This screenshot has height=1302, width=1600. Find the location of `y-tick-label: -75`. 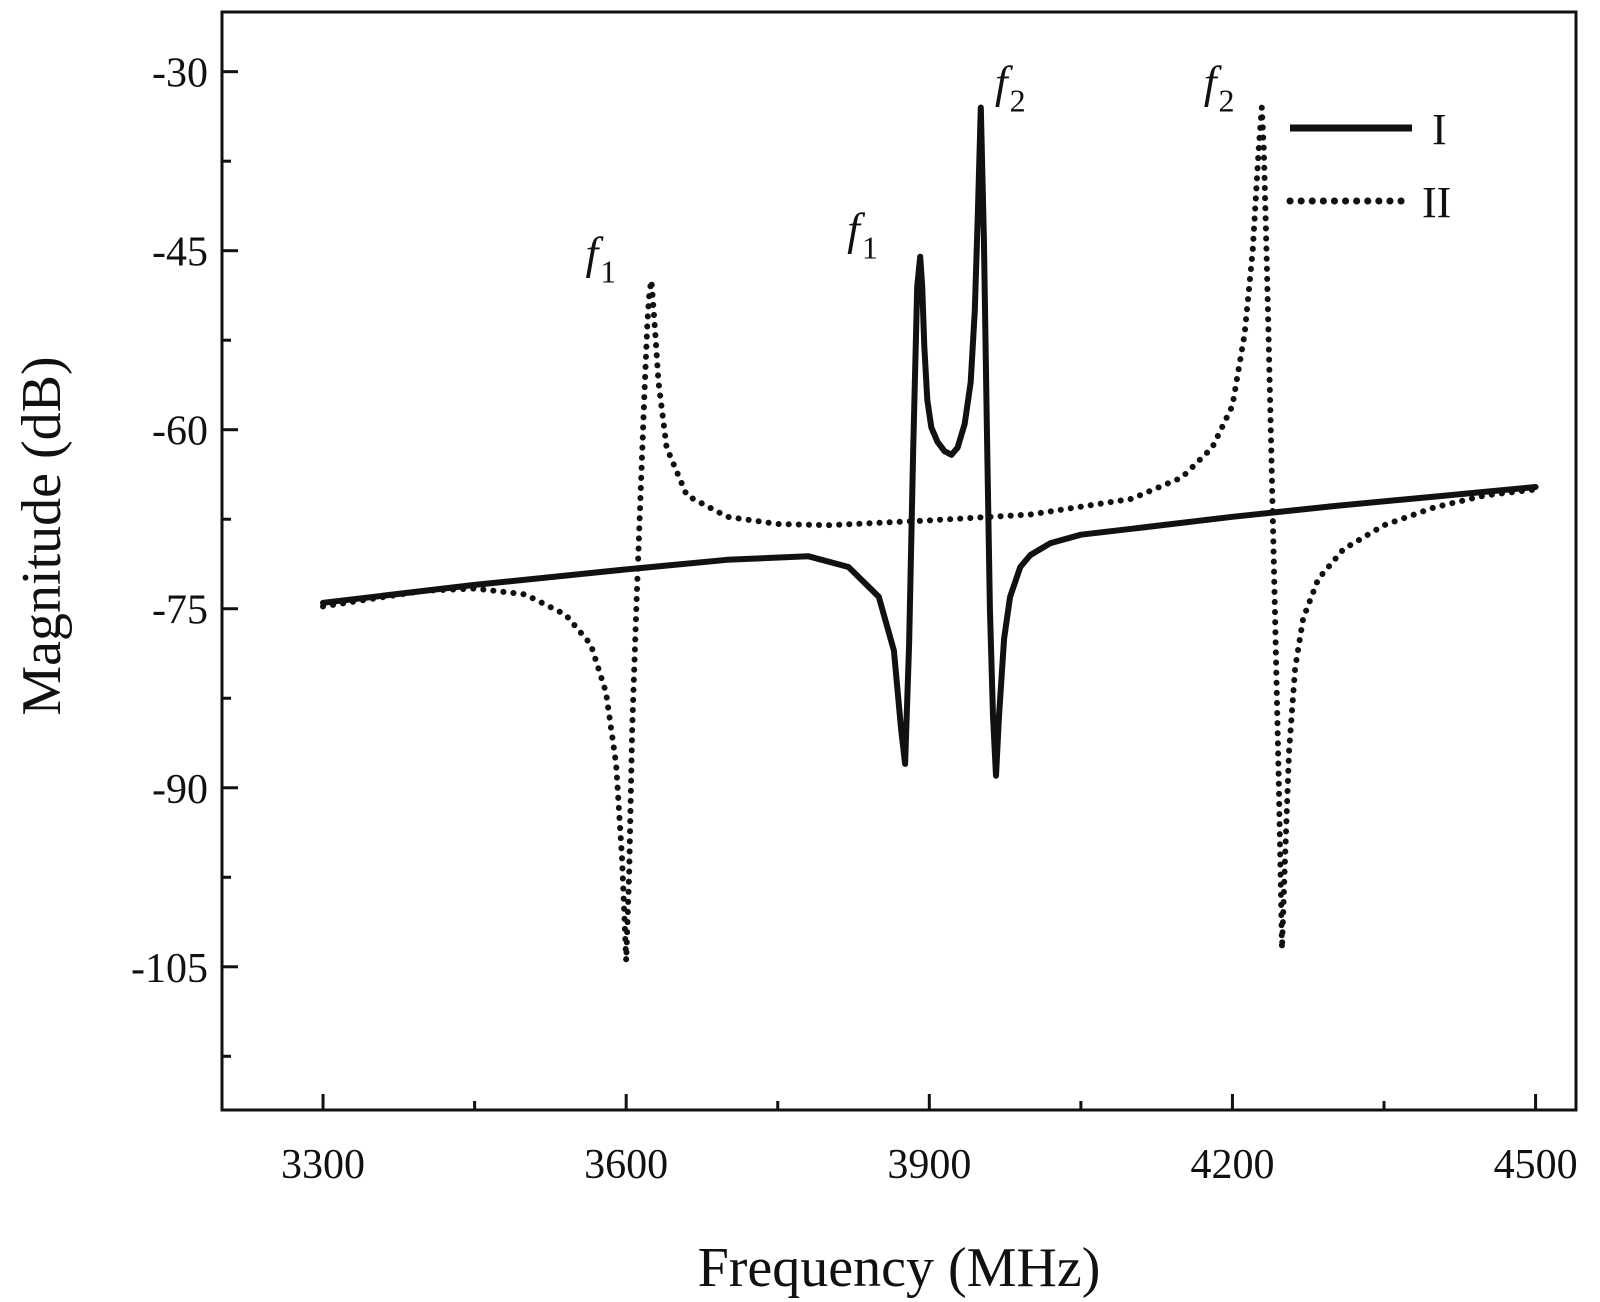

y-tick-label: -75 is located at coordinates (180, 611).